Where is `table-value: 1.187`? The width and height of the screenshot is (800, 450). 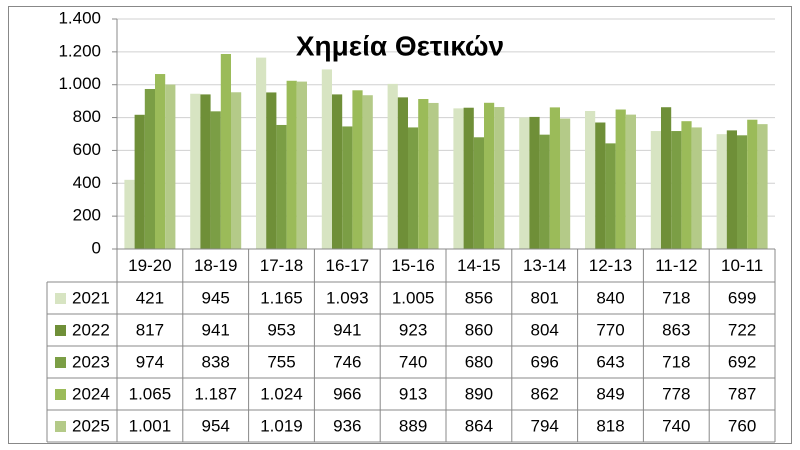
table-value: 1.187 is located at coordinates (215, 393).